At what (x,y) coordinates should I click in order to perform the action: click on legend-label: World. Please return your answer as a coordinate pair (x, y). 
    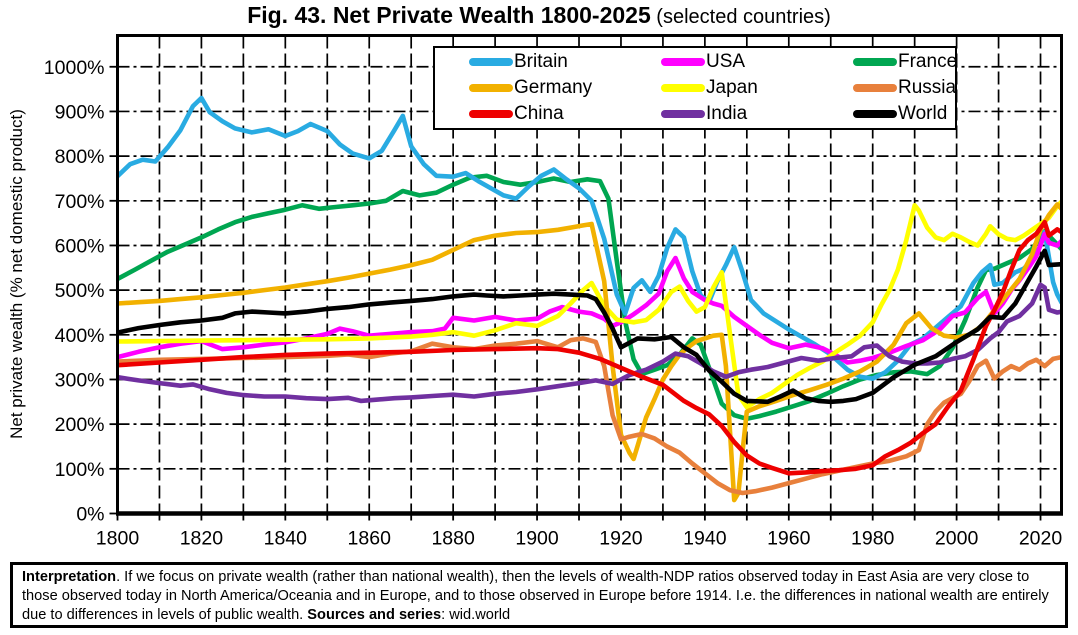
    Looking at the image, I should click on (923, 113).